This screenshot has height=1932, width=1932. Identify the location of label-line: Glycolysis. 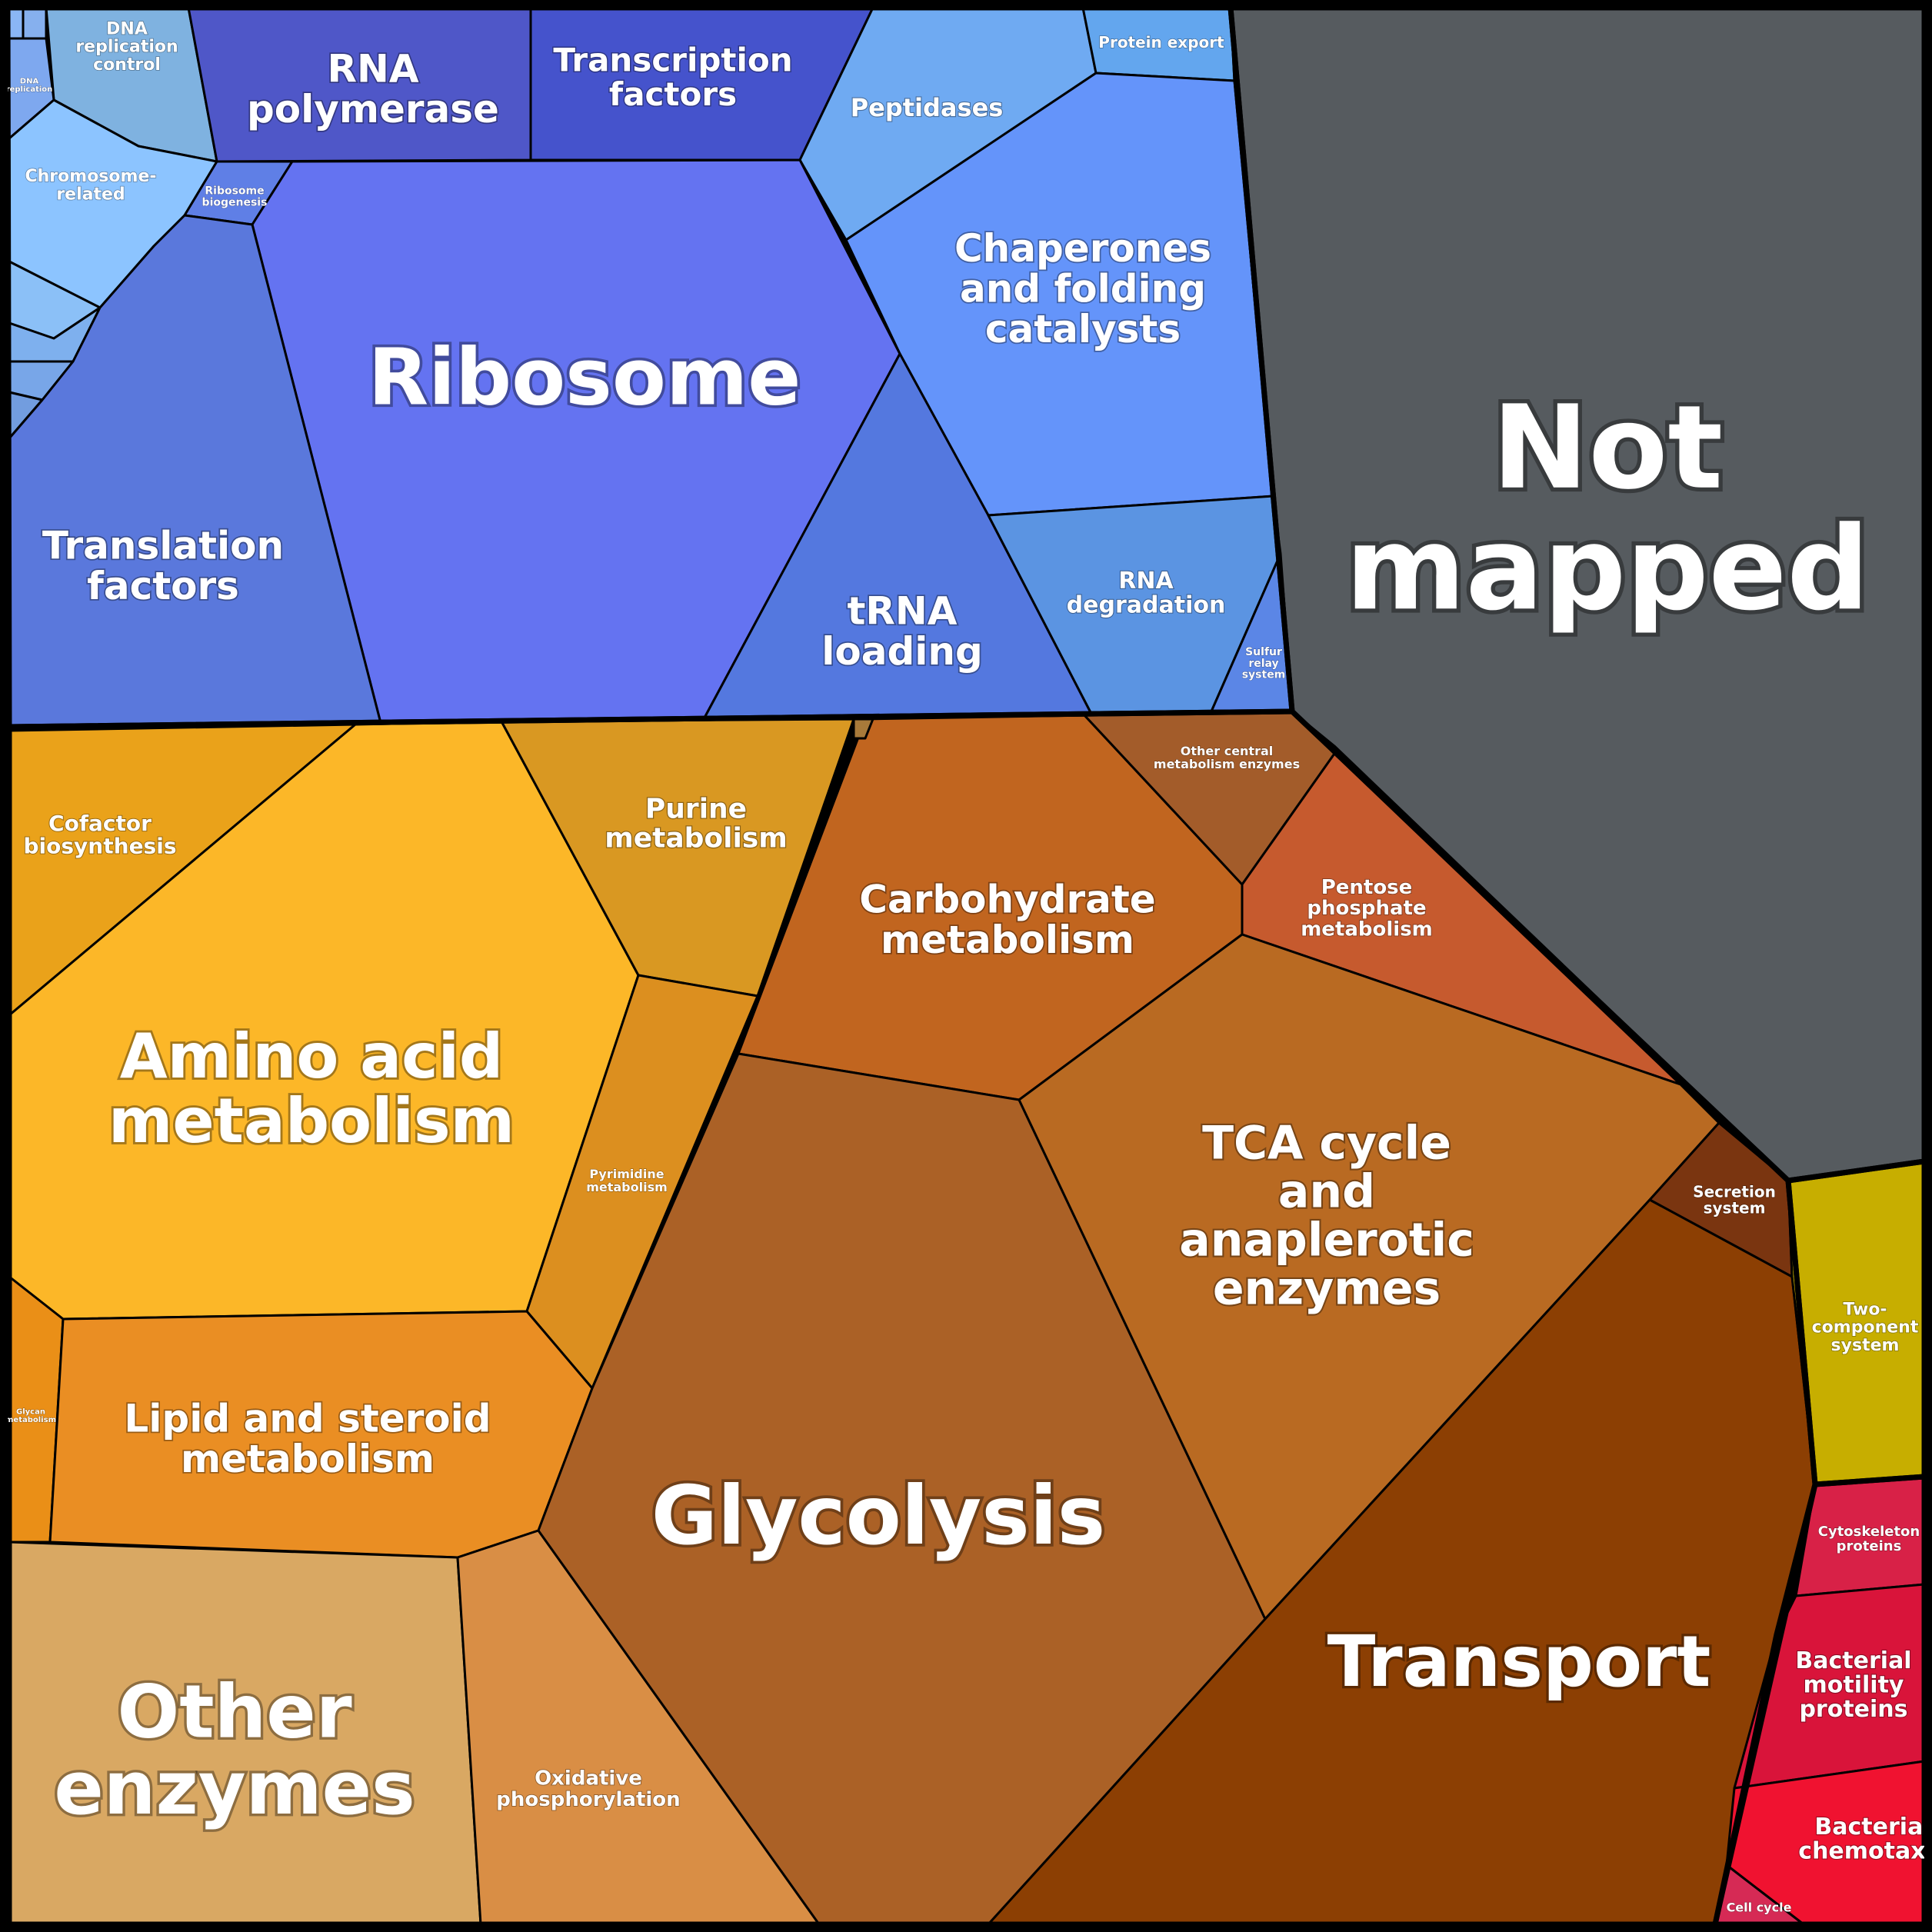
(878, 1516).